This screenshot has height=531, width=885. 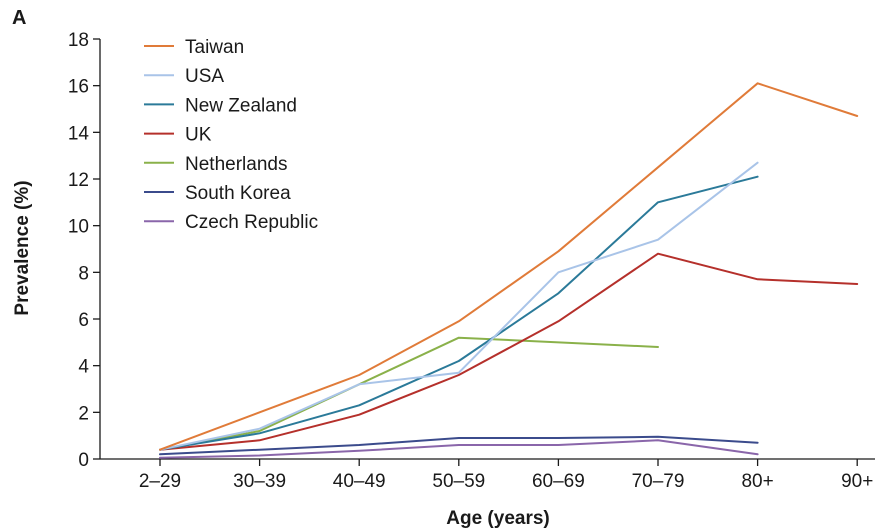 I want to click on y-axis: 0 2 4 6 8 10 12 14 16 18, so click(x=84, y=250).